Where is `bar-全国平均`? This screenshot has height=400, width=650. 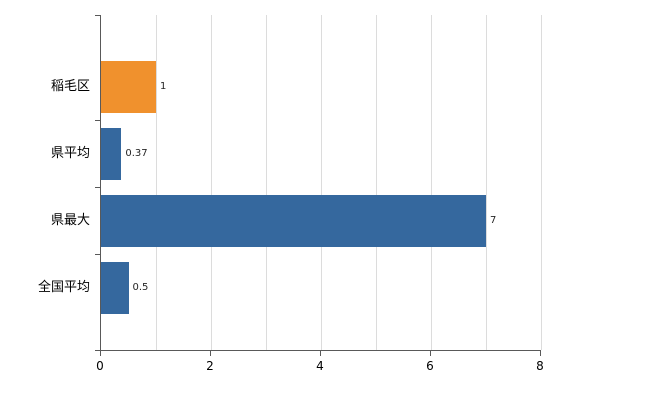 bar-全国平均 is located at coordinates (115, 288).